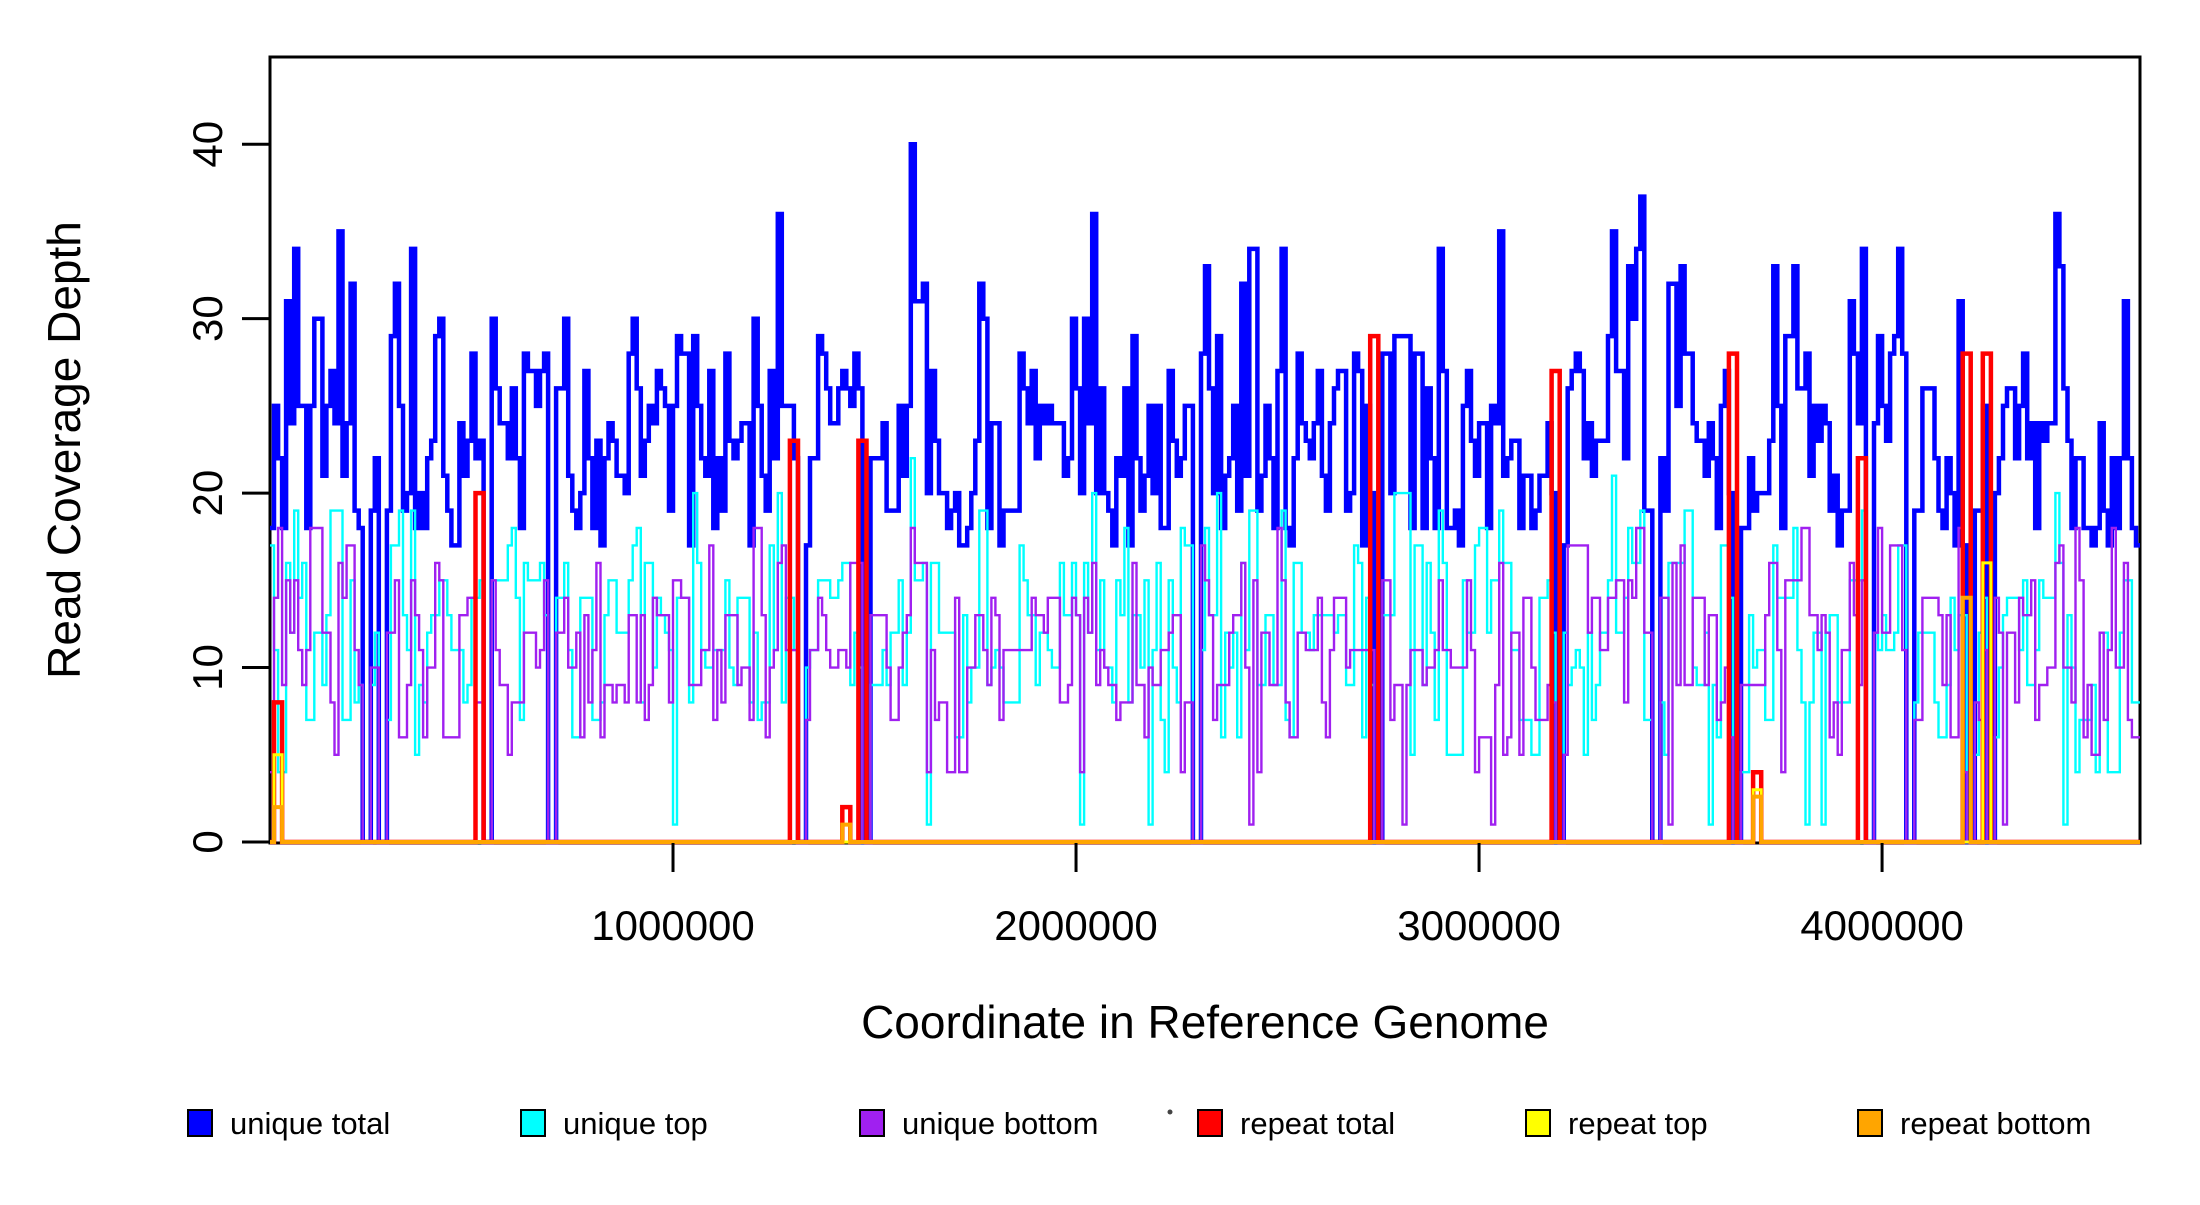 The height and width of the screenshot is (1205, 2200). I want to click on legend-label: unique bottom, so click(1000, 1123).